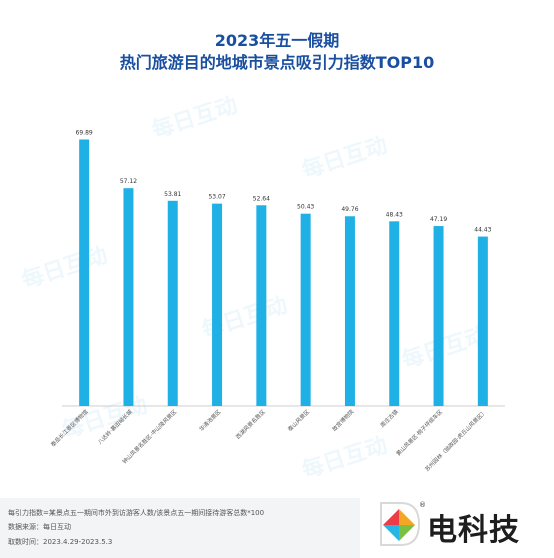 This screenshot has width=554, height=558. What do you see at coordinates (60, 542) in the screenshot?
I see `footer-time: 取数时间：2023.4.29-2023.5.3` at bounding box center [60, 542].